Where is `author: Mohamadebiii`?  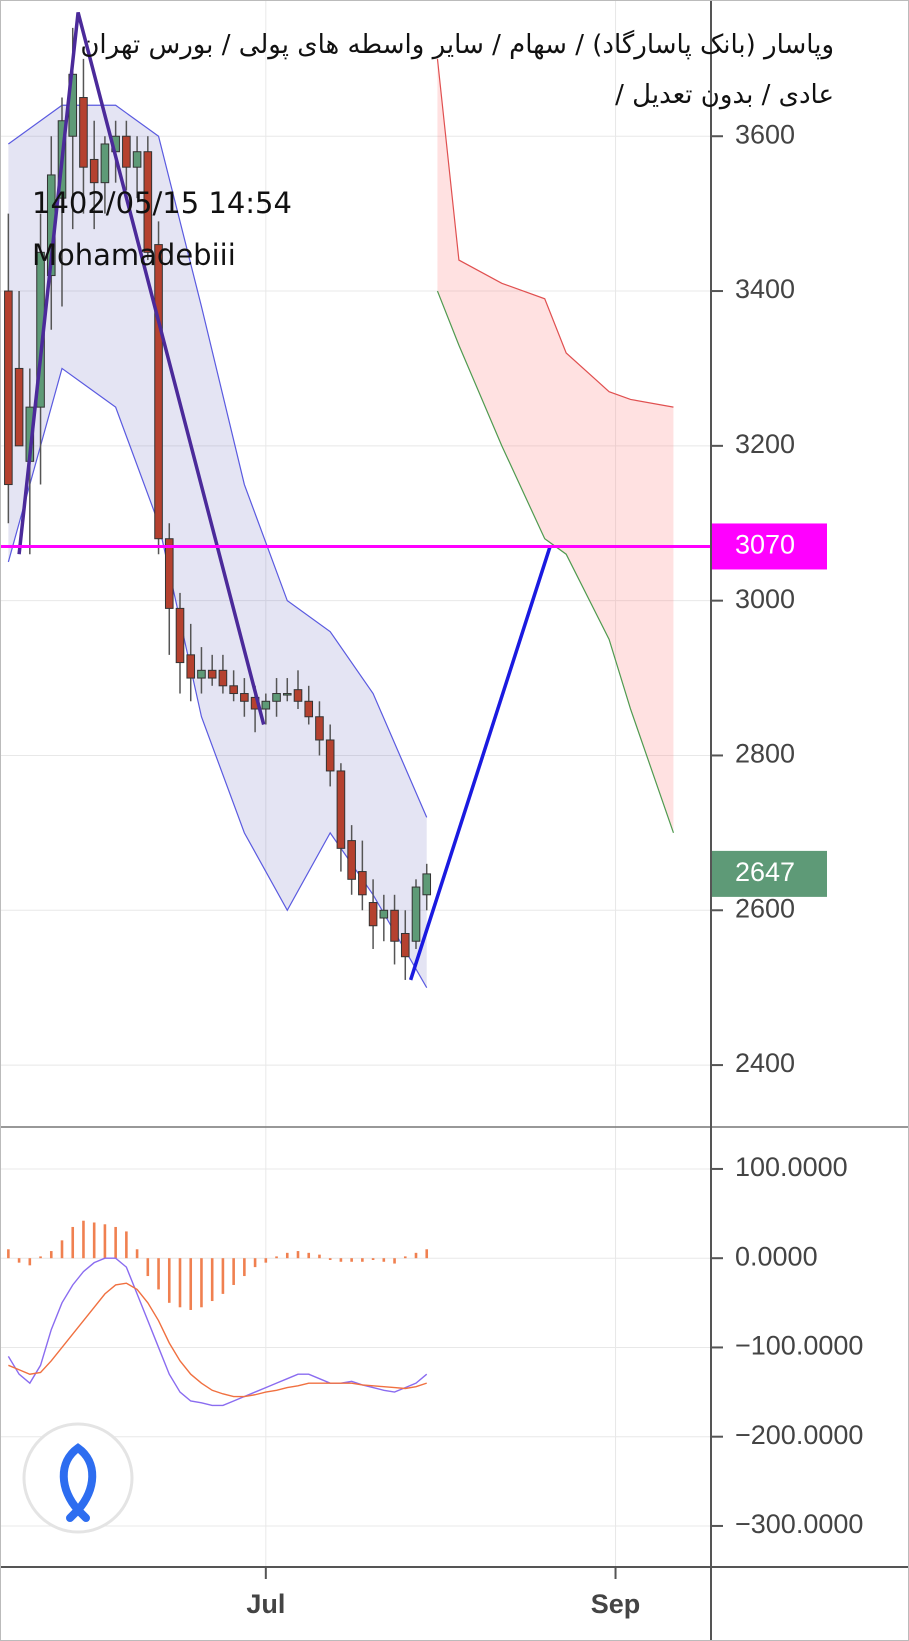 author: Mohamadebiii is located at coordinates (134, 255).